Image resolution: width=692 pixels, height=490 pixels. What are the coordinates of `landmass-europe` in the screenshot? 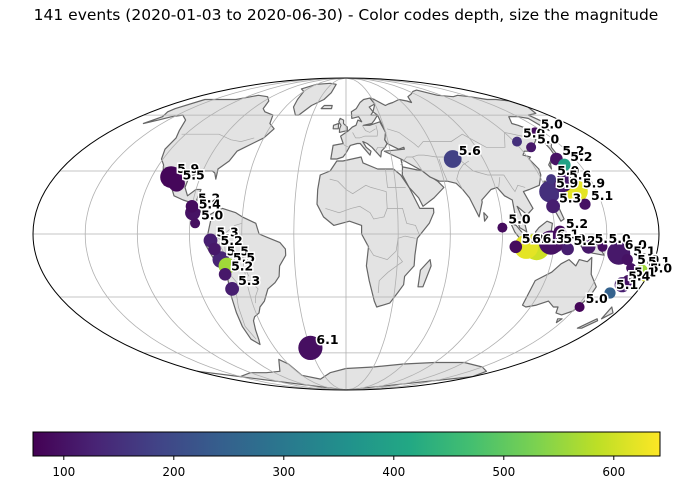 It's located at (359, 128).